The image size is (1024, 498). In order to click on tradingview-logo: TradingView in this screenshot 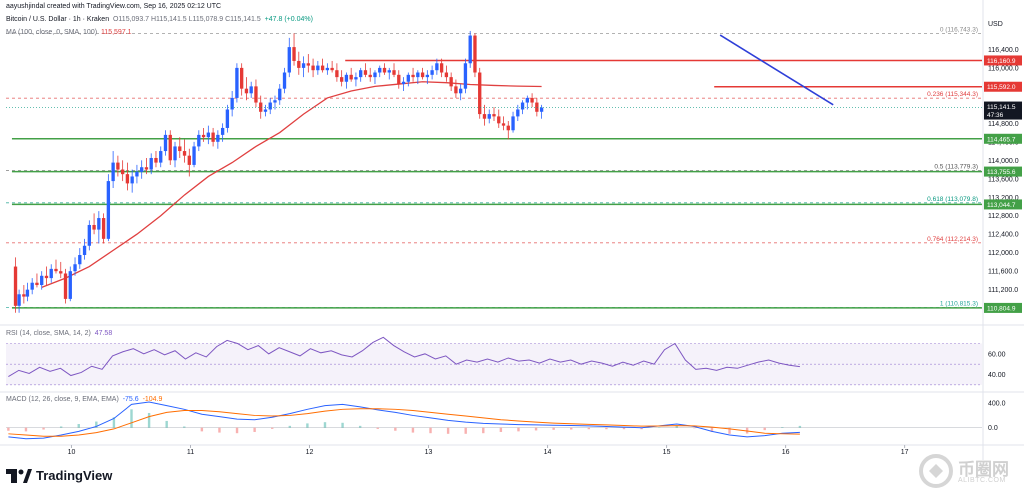, I will do `click(59, 475)`.